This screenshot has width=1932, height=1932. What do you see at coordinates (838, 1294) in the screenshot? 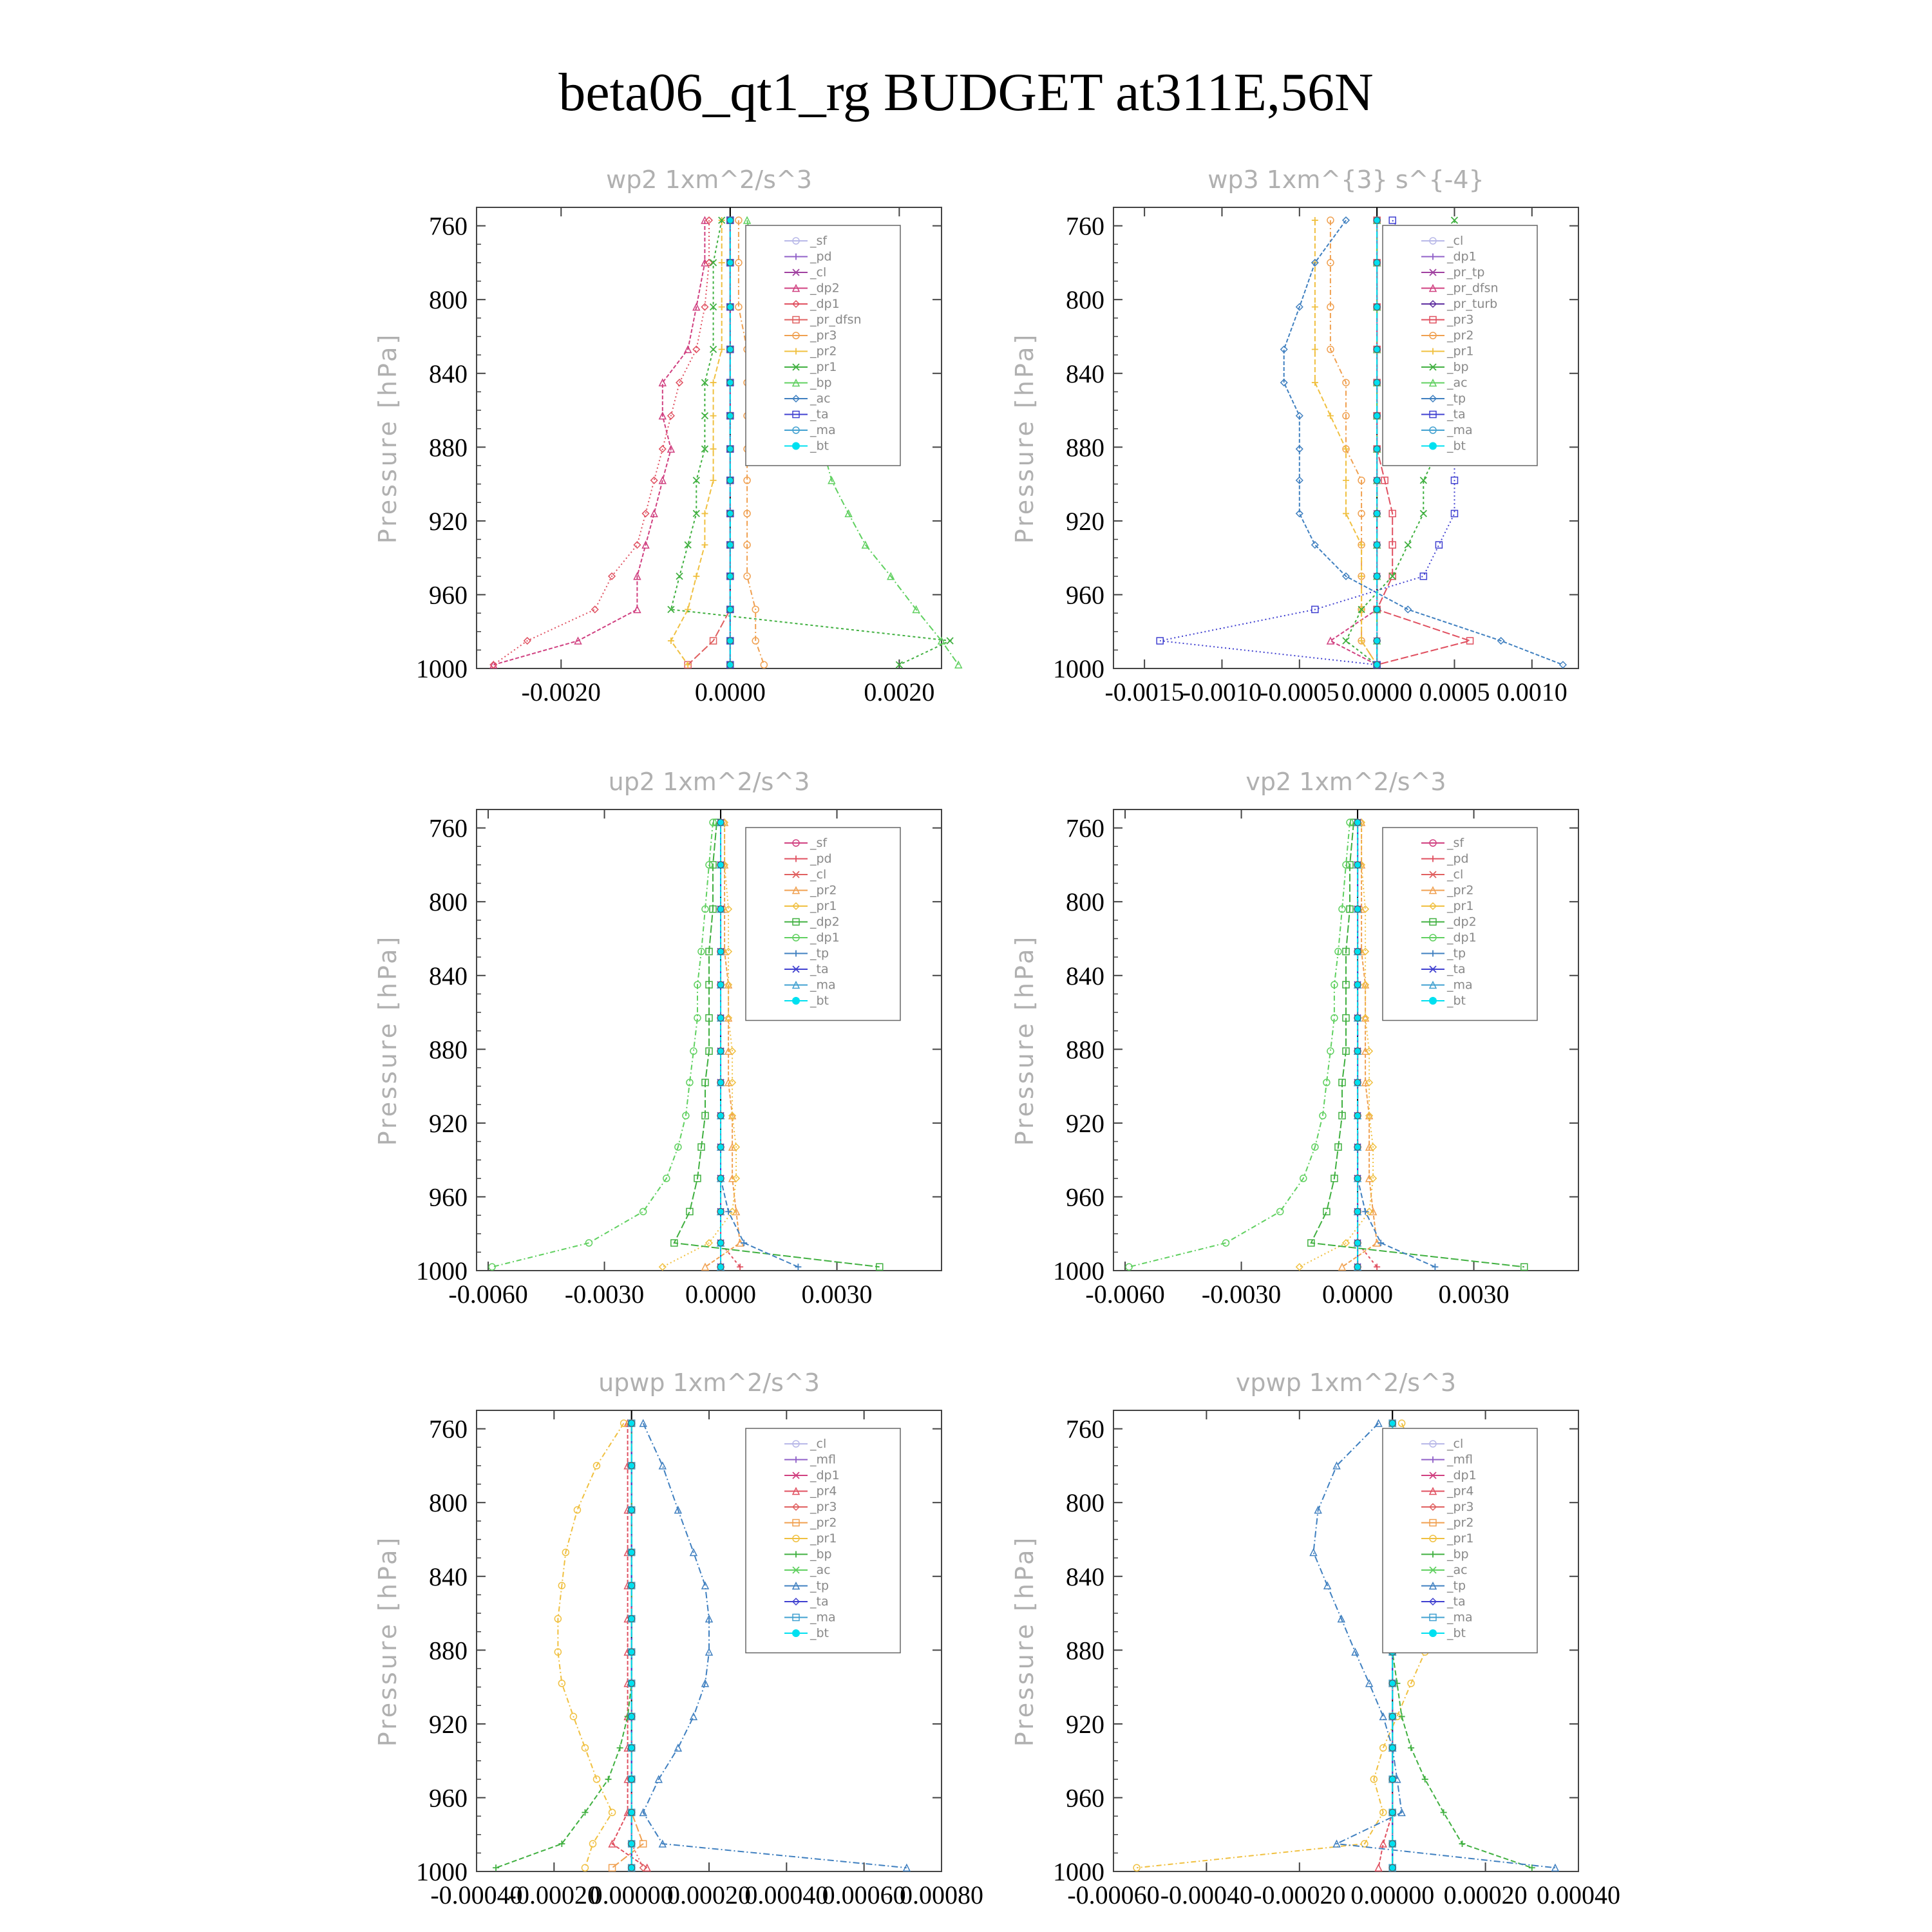
I see `x-tick-label: 0.0030` at bounding box center [838, 1294].